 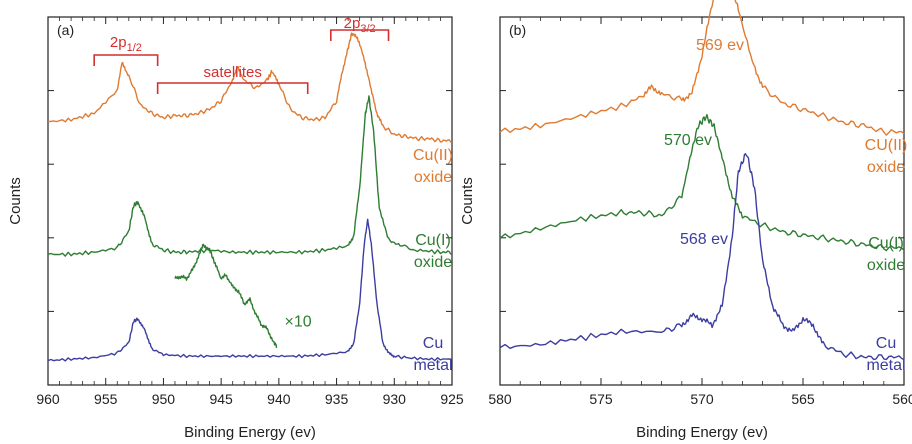 What do you see at coordinates (337, 399) in the screenshot?
I see `x-tick-label: 935` at bounding box center [337, 399].